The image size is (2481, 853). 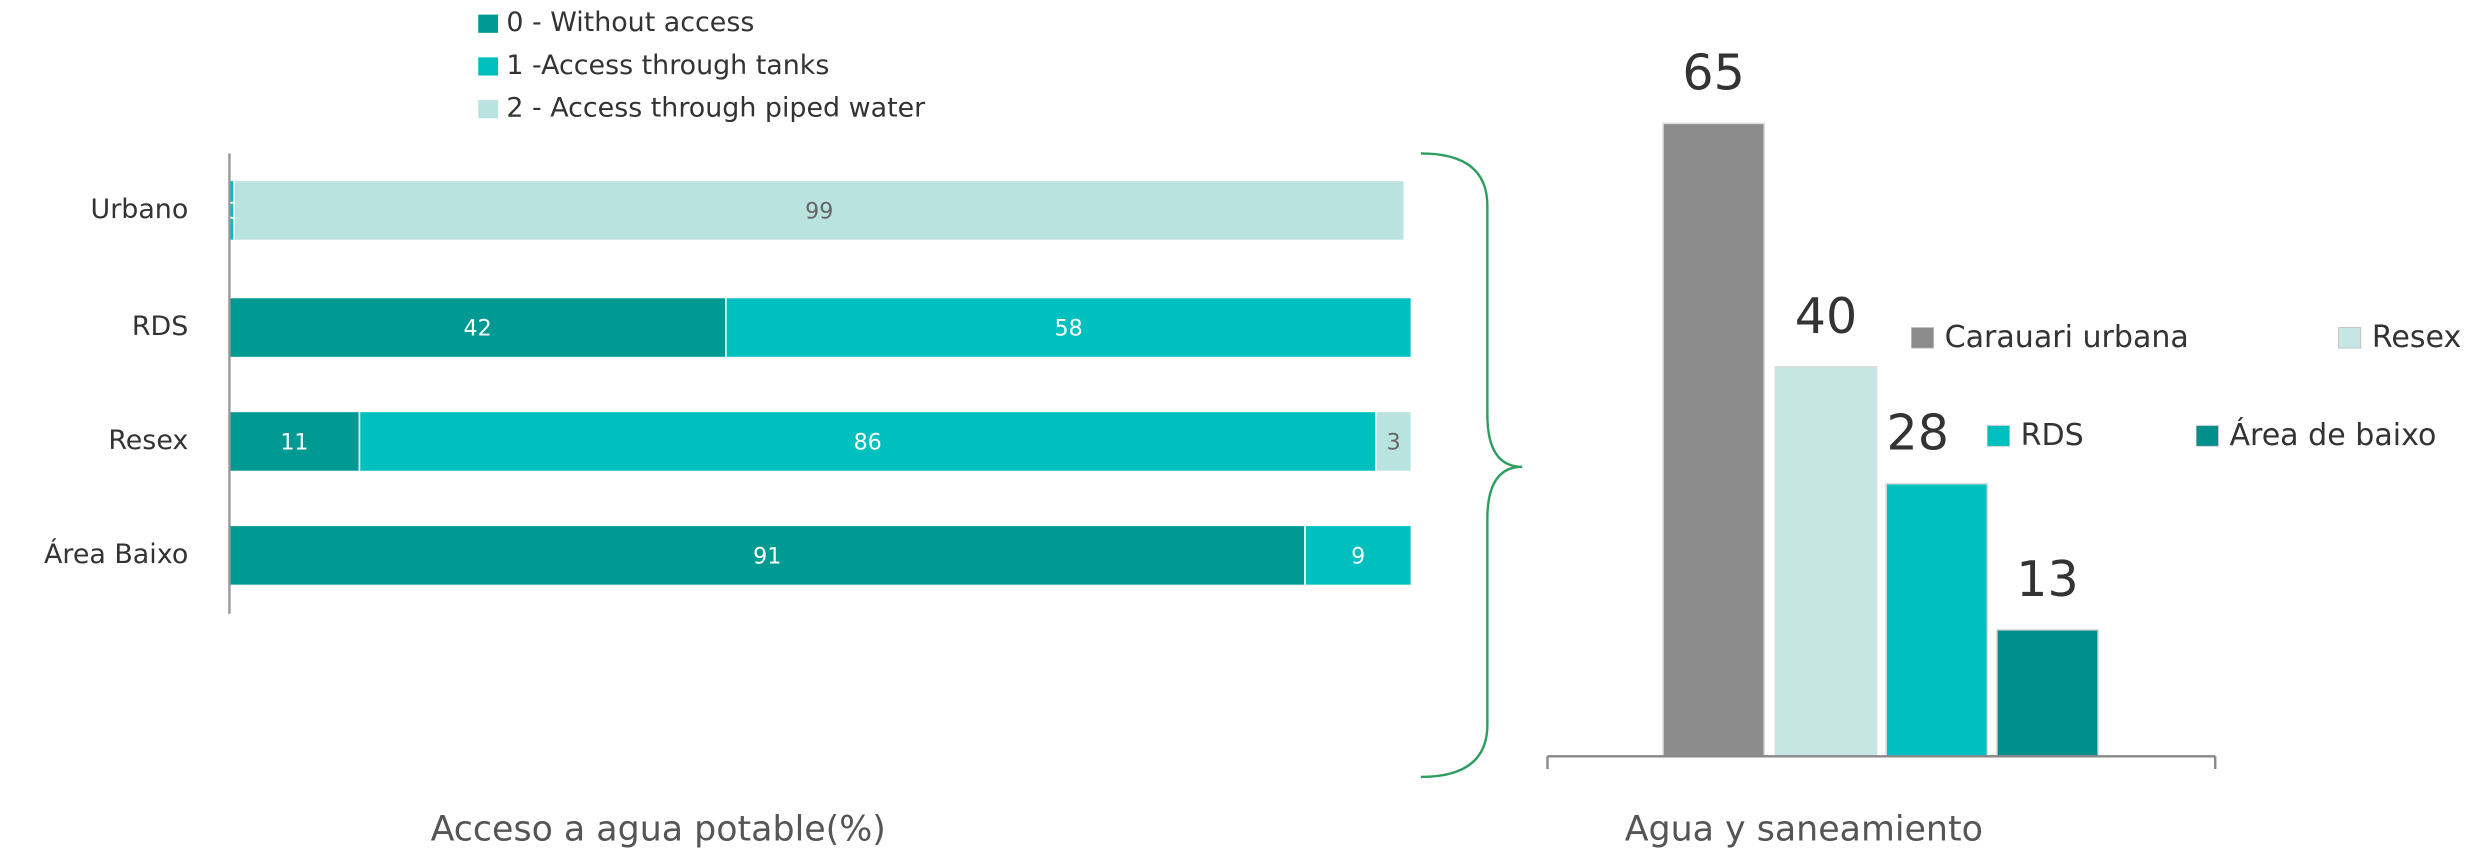 I want to click on data-label: 13, so click(x=2047, y=579).